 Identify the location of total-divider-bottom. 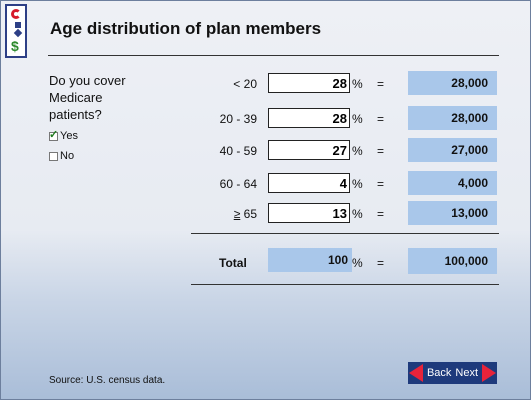
(345, 284).